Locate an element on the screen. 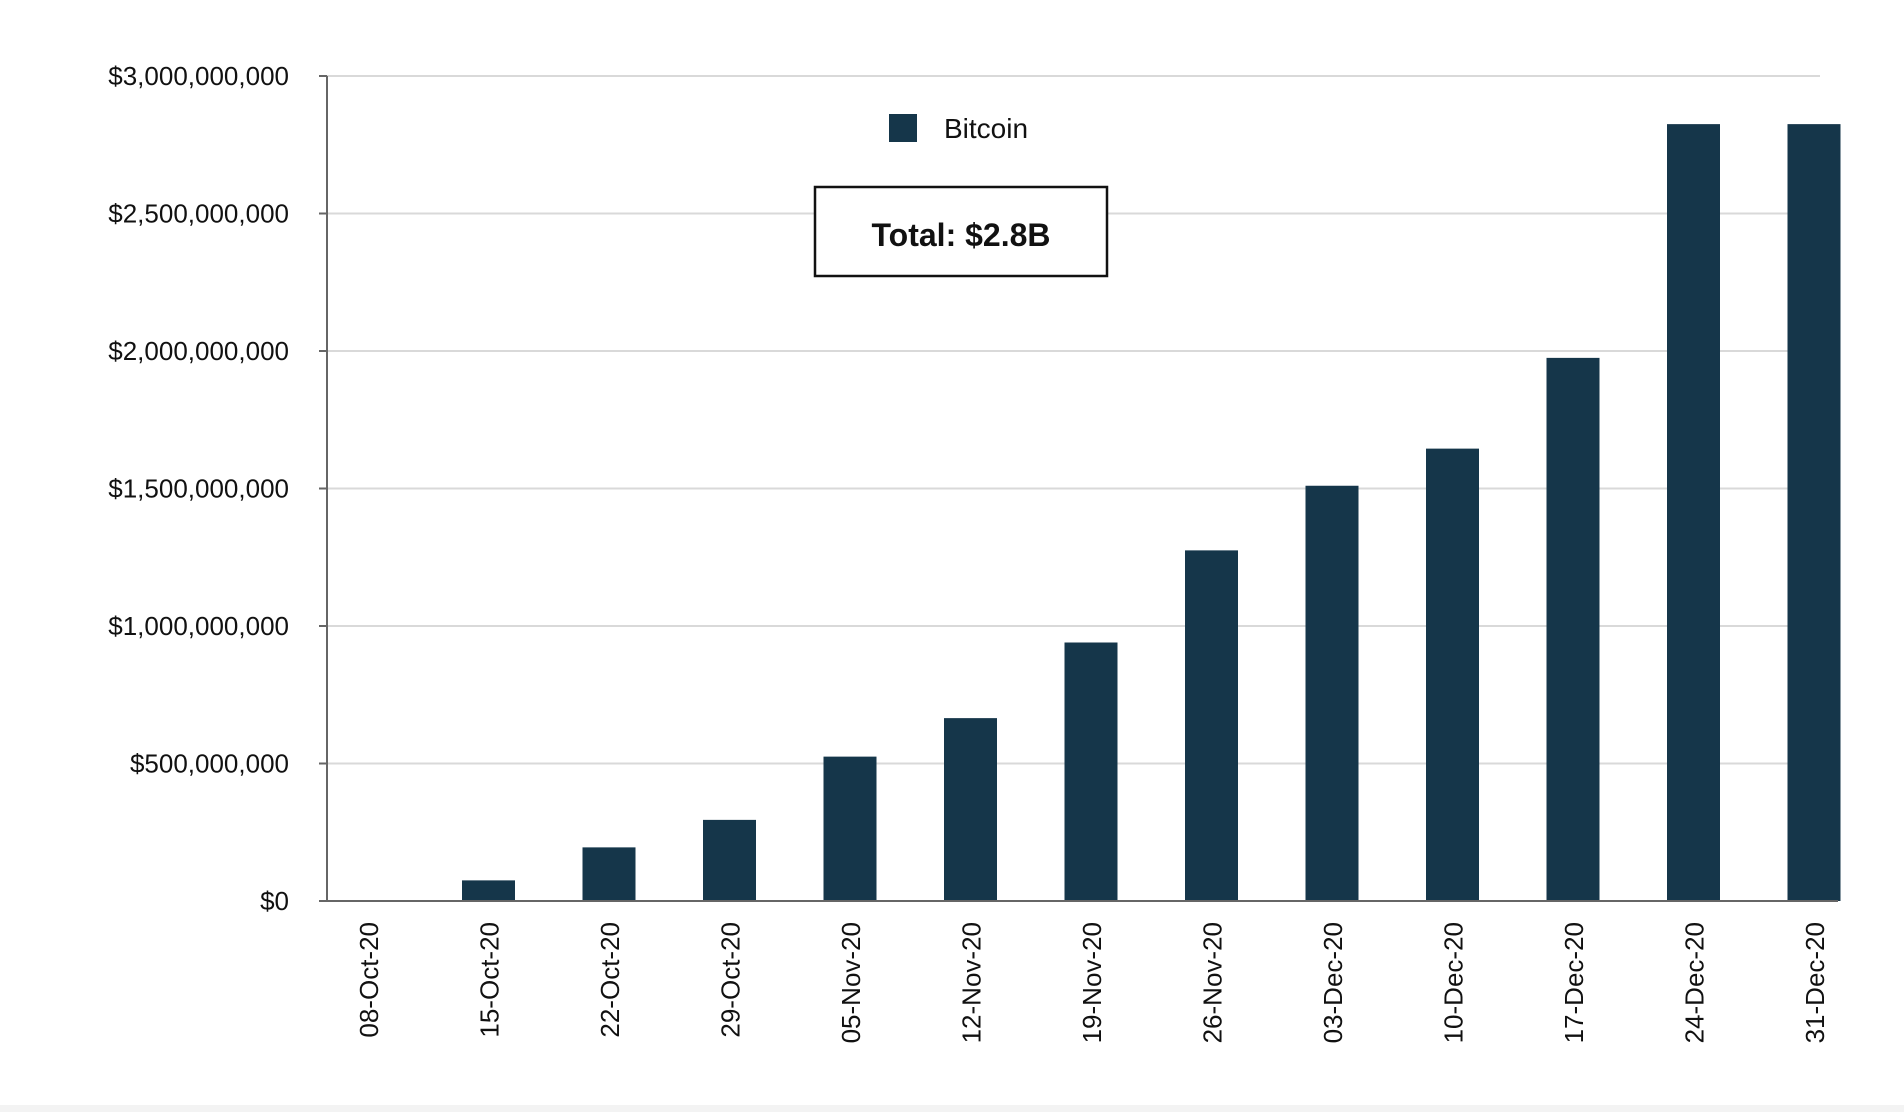 This screenshot has width=1904, height=1112. x-tick-label: 08-Oct-20 is located at coordinates (369, 980).